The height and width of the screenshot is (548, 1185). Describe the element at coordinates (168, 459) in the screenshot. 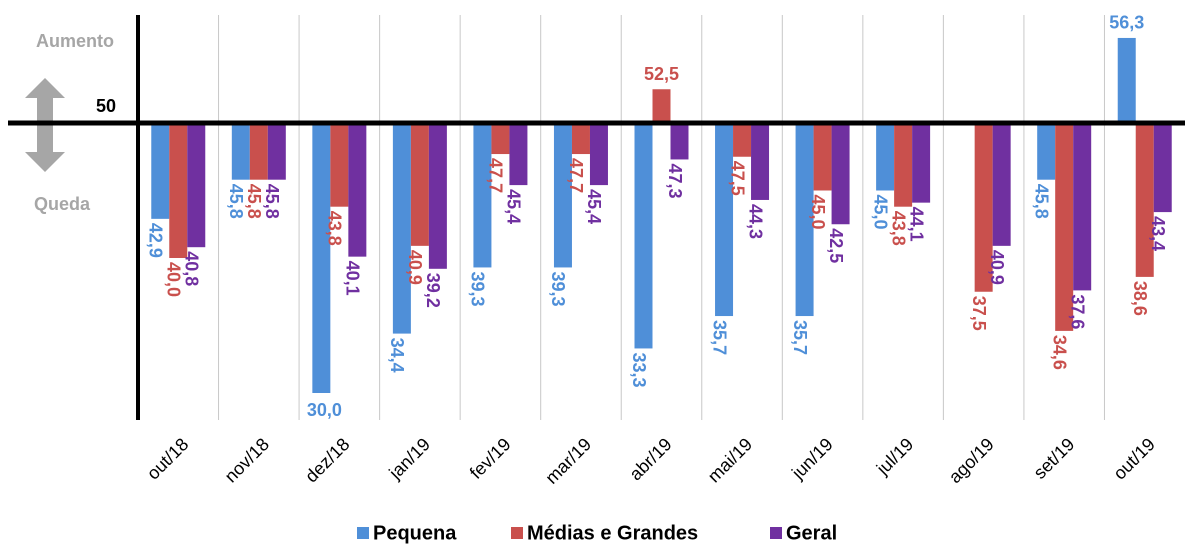

I see `x-tick-label: out/18` at that location.